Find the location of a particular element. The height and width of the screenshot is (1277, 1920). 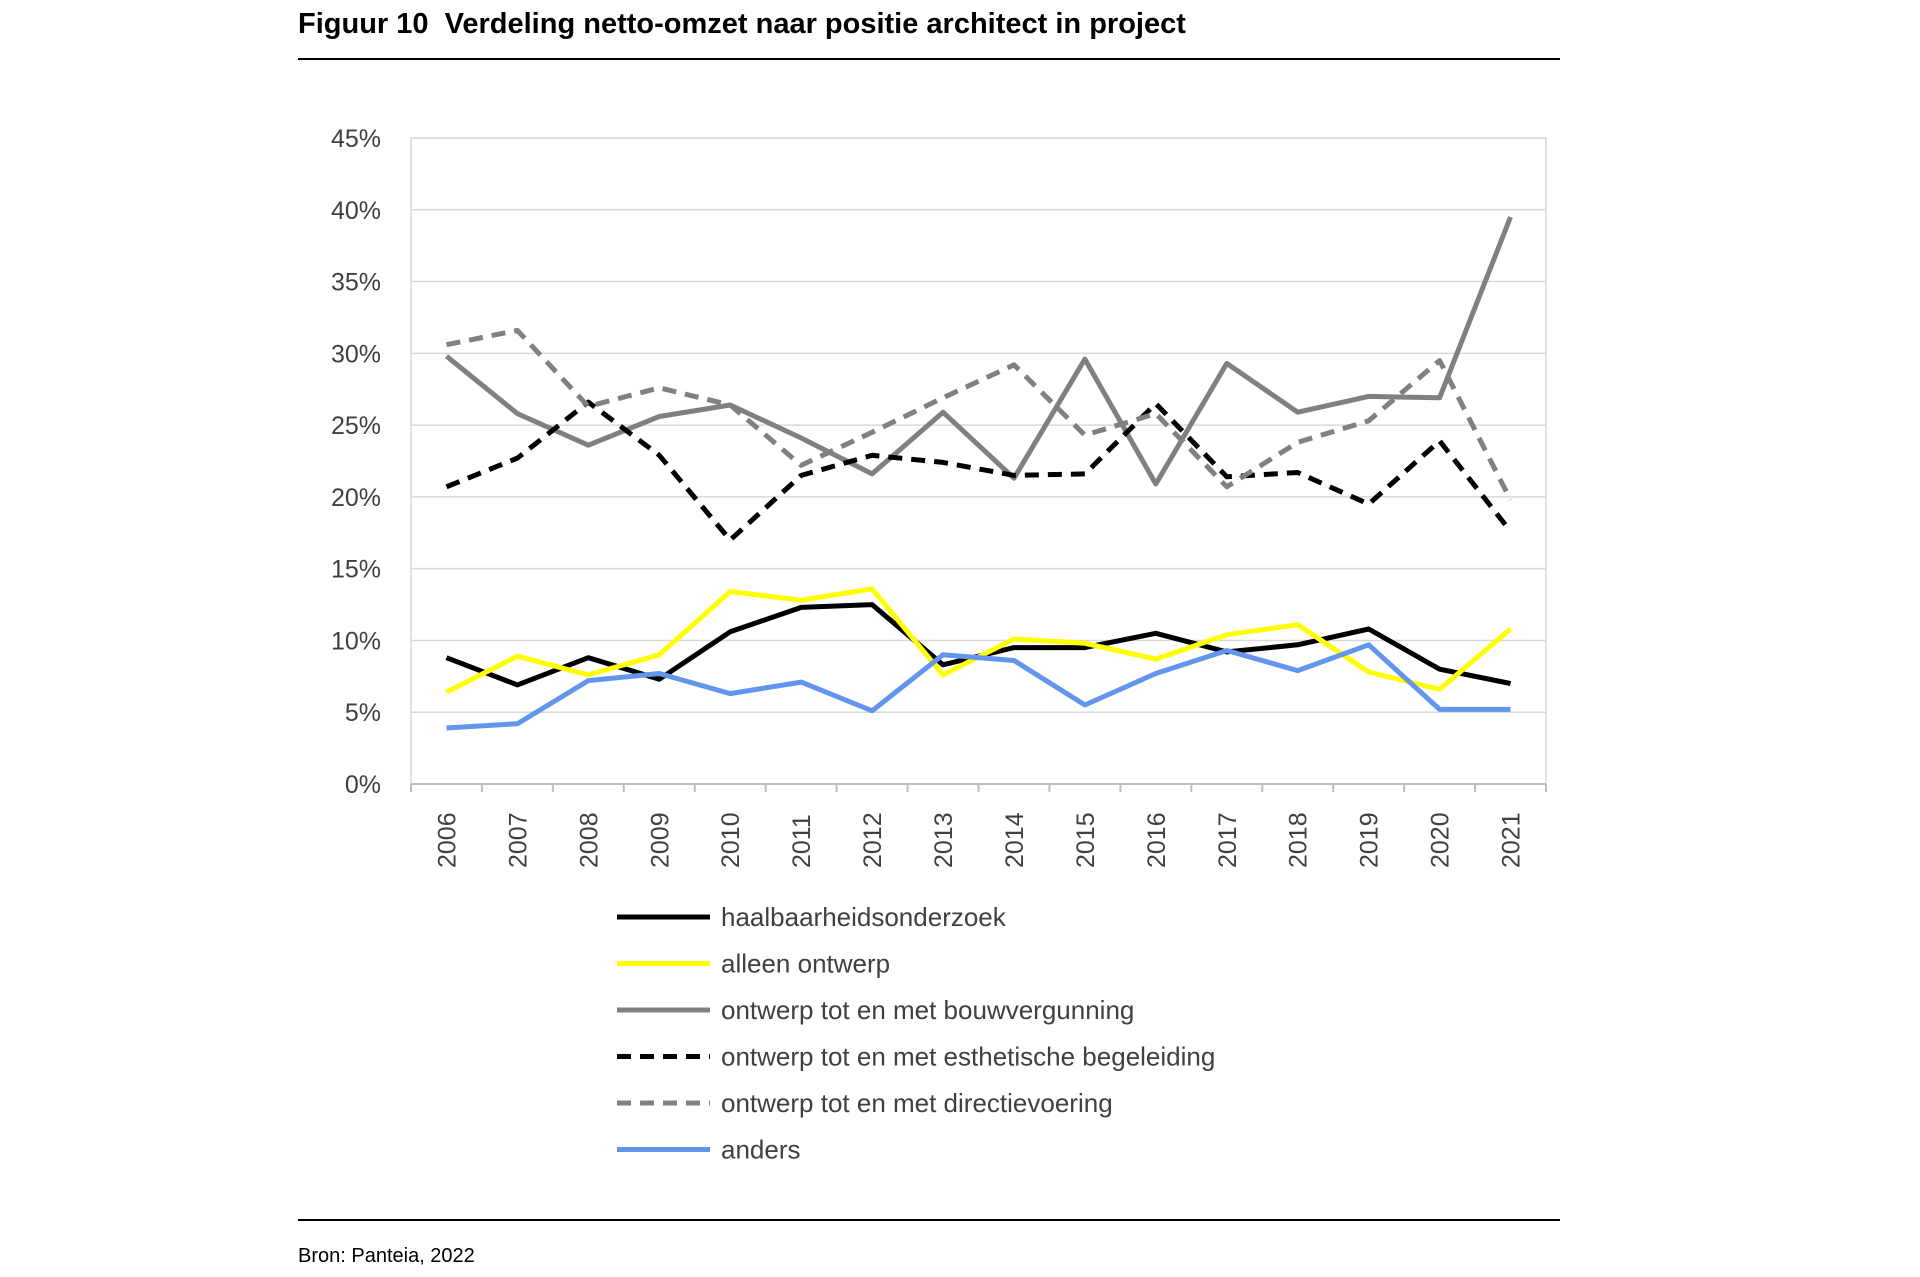

legend-label: ontwerp tot en met directievoering is located at coordinates (917, 1103).